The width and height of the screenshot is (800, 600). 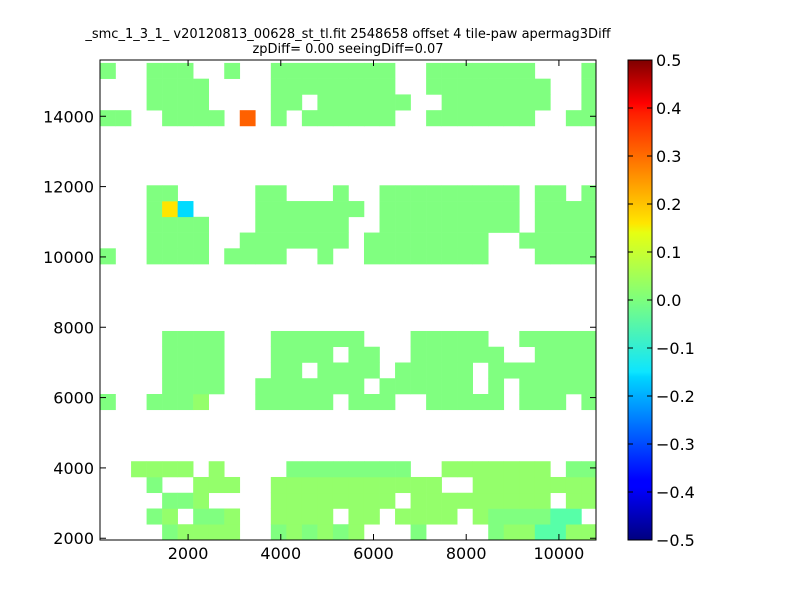 I want to click on y-tick-label: 6000, so click(x=73, y=398).